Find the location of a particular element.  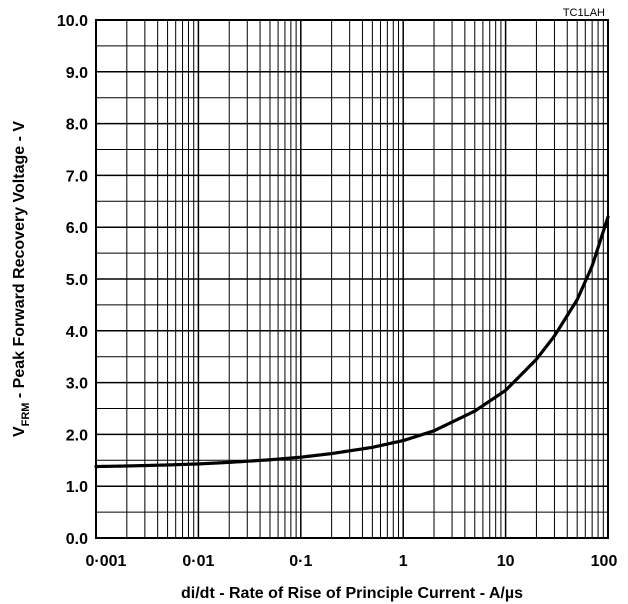

y-tick-label: 8.0 is located at coordinates (77, 125).